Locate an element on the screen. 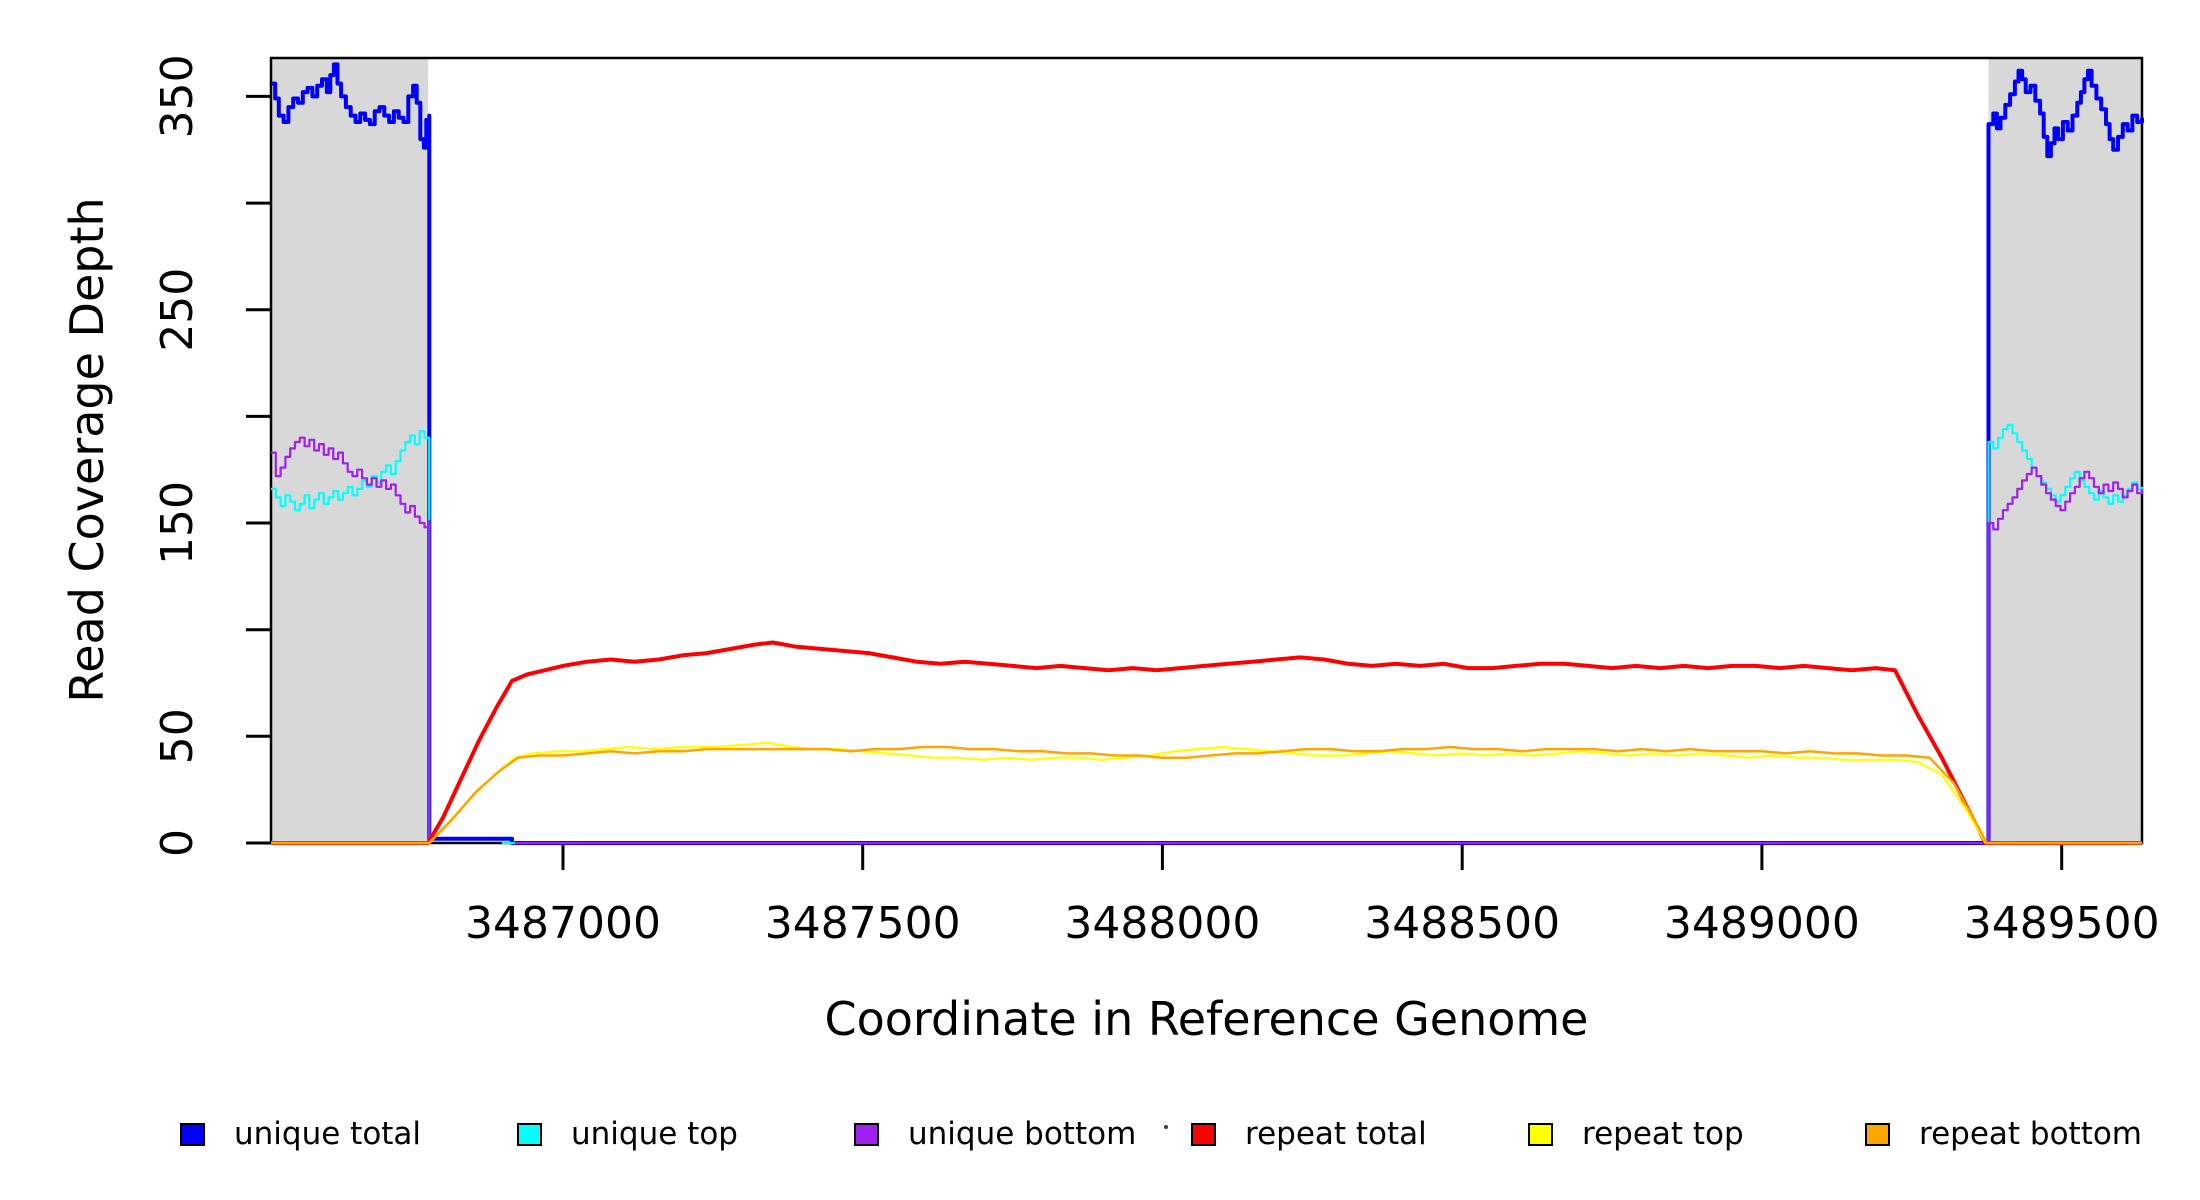 This screenshot has height=1200, width=2200. x-tick-label: 3488000 is located at coordinates (1162, 923).